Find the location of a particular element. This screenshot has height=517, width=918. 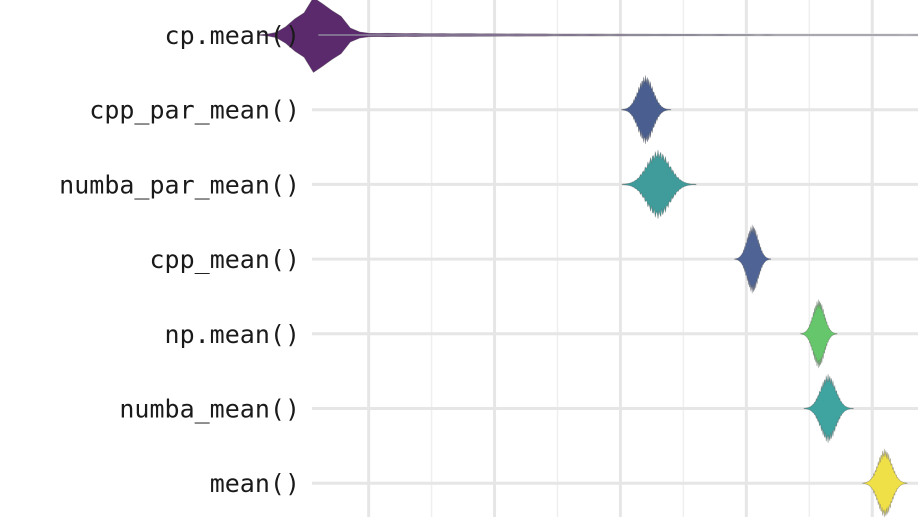

y-tick-label: np.mean() is located at coordinates (232, 334).